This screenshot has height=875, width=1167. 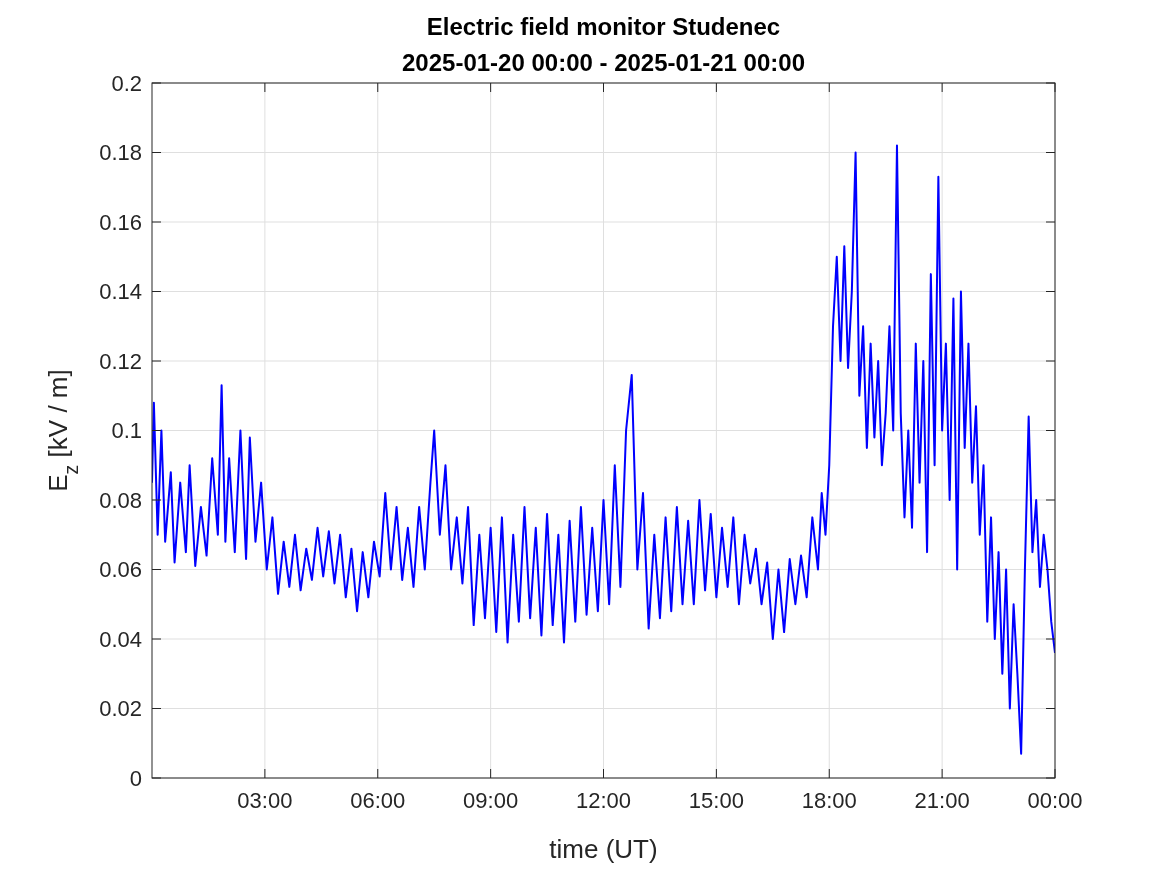 I want to click on y-tick-label: 0.14, so click(x=120, y=292).